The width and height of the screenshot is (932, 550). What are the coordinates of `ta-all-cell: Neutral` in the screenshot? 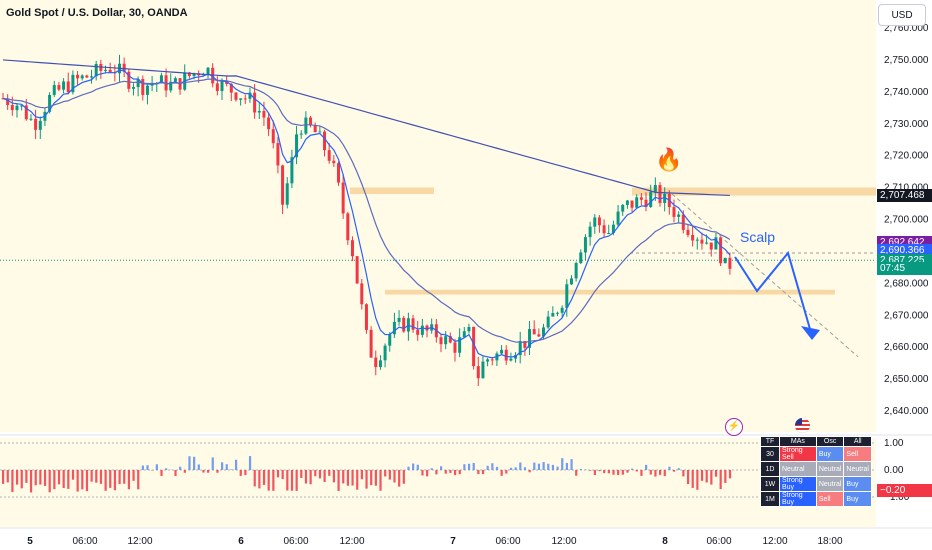 It's located at (857, 469).